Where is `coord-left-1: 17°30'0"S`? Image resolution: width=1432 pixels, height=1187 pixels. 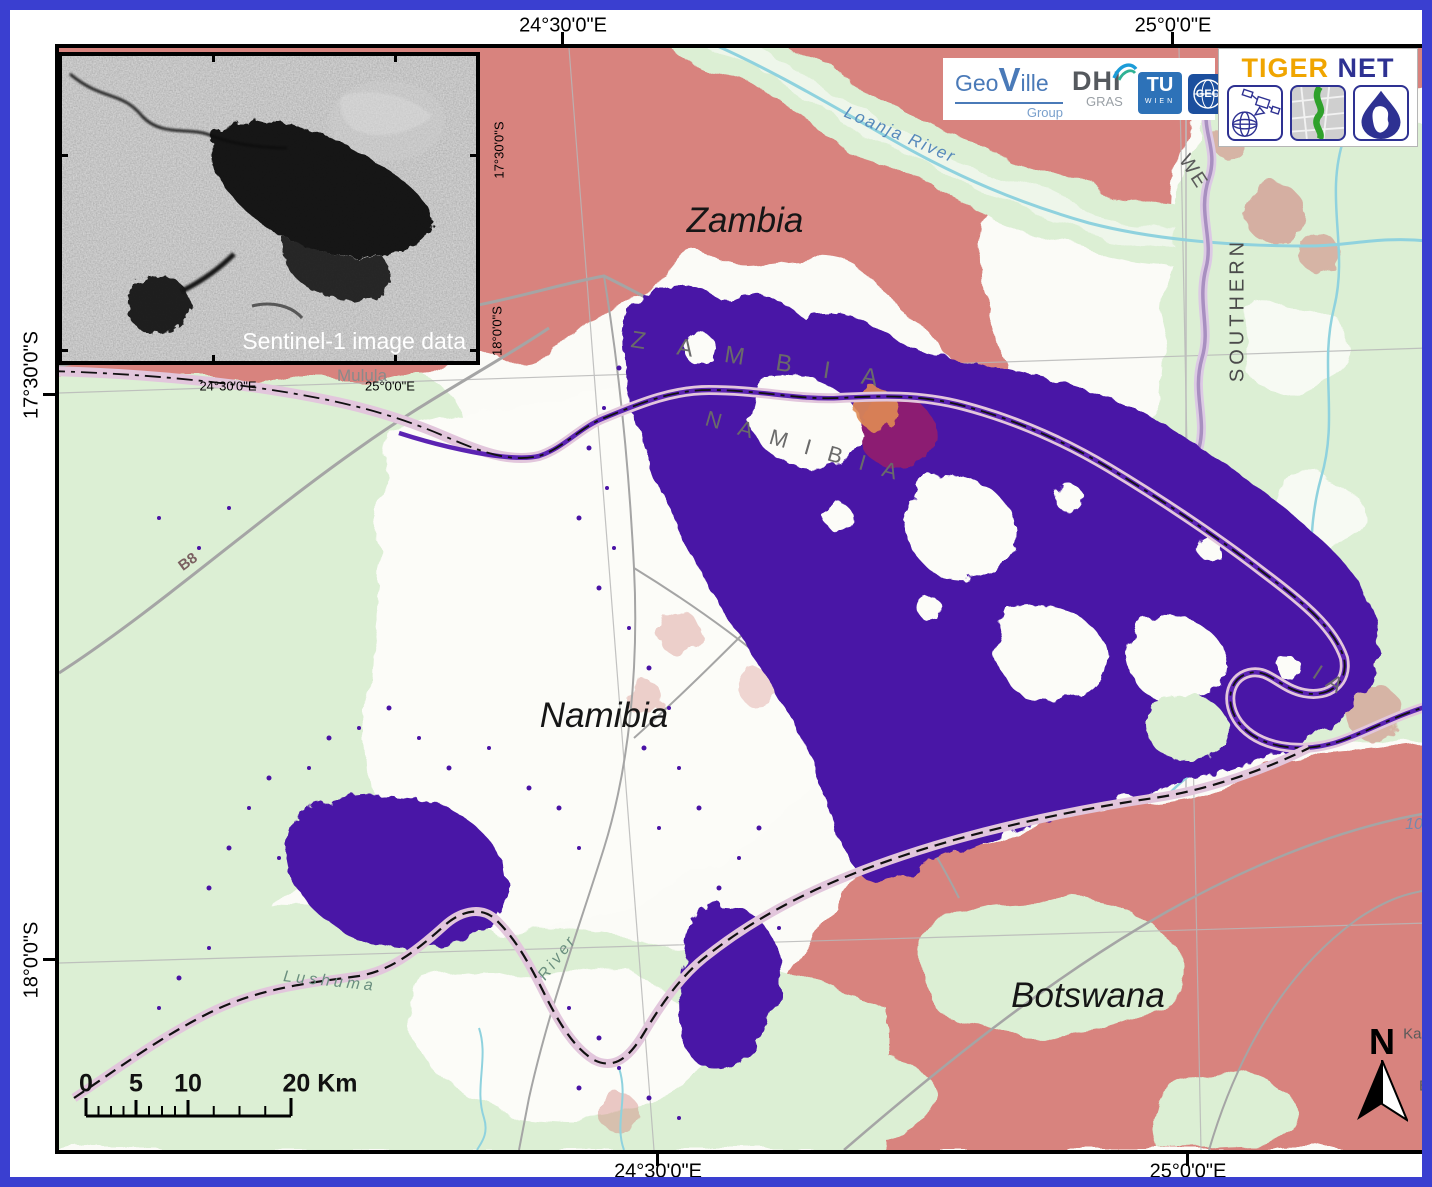 coord-left-1: 17°30'0"S is located at coordinates (31, 375).